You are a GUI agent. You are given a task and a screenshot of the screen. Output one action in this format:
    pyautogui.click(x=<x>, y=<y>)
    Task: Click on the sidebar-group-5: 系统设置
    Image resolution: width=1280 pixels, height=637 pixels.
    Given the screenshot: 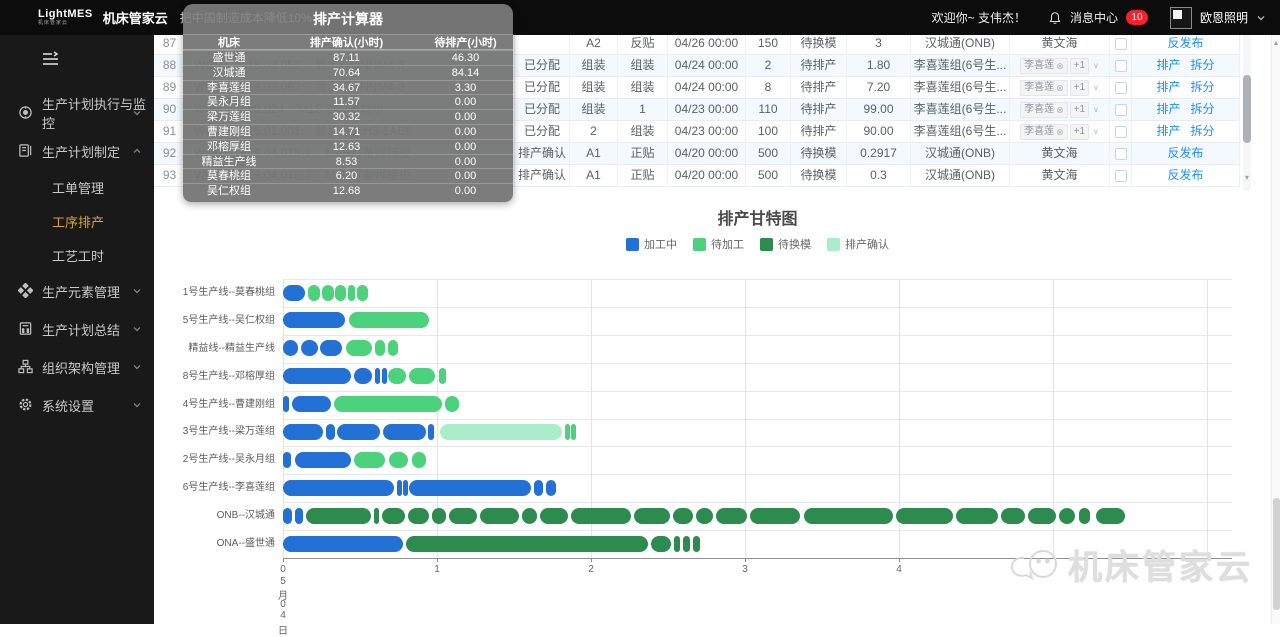 What is the action you would take?
    pyautogui.click(x=77, y=405)
    